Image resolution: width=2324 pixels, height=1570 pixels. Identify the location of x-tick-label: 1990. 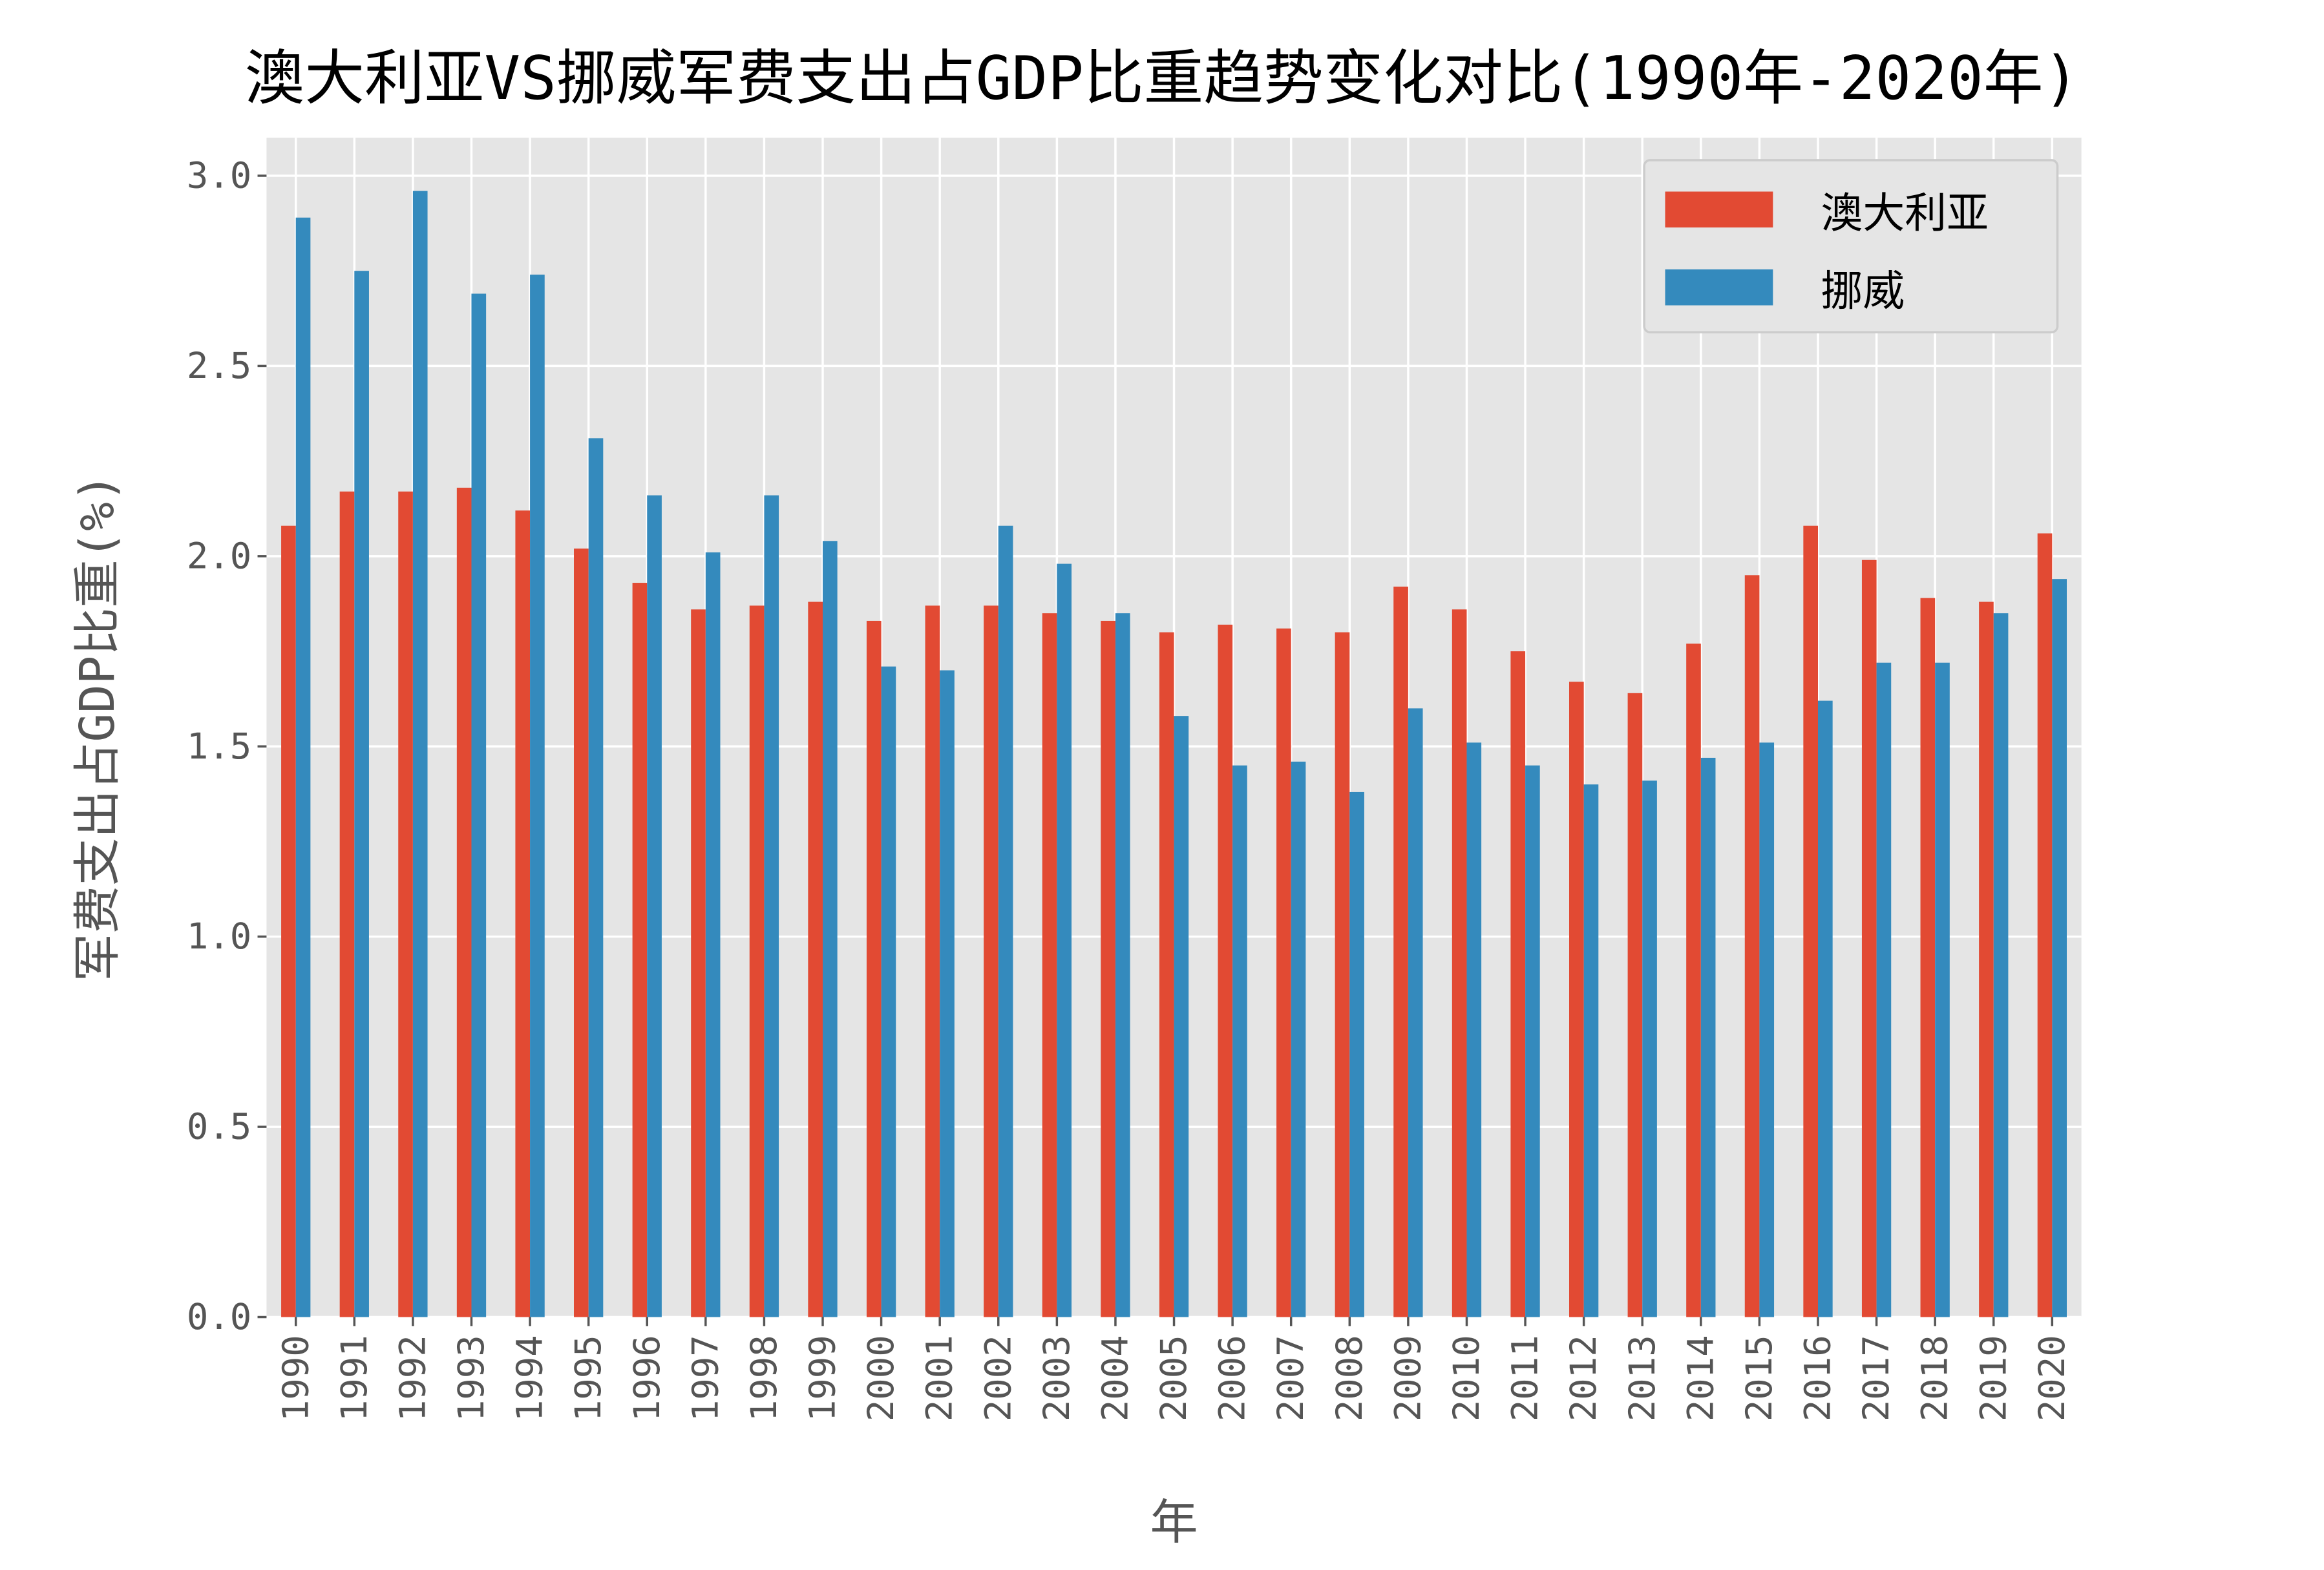
(296, 1378).